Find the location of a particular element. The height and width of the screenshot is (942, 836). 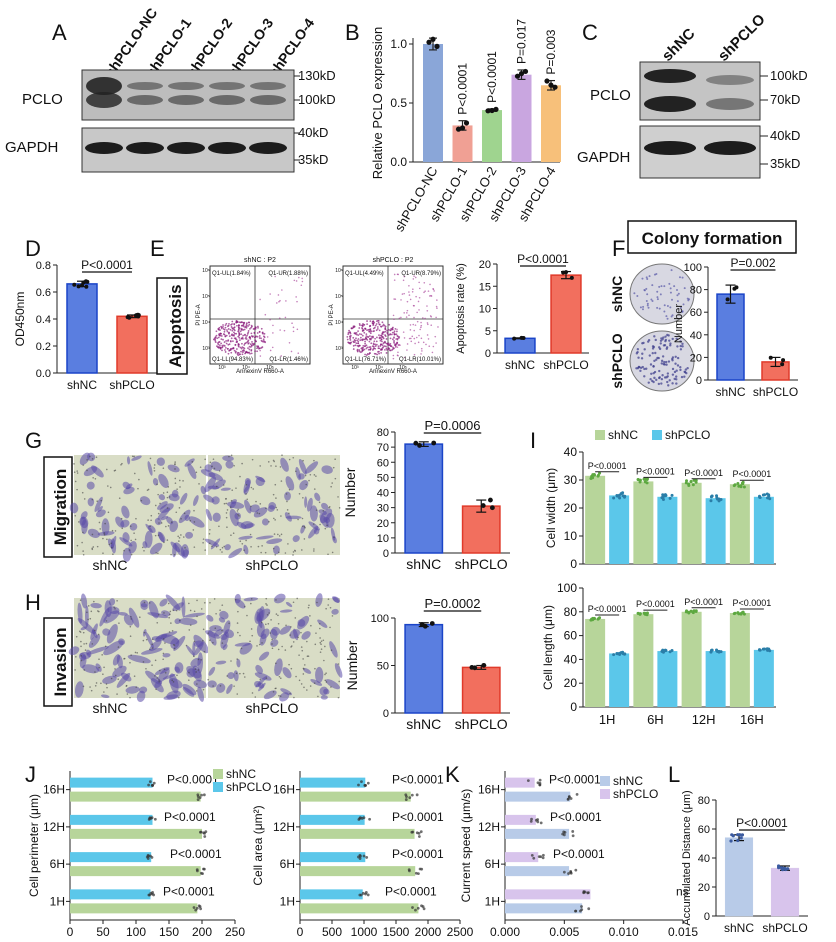

y-tick-label: 20 is located at coordinates (485, 265).